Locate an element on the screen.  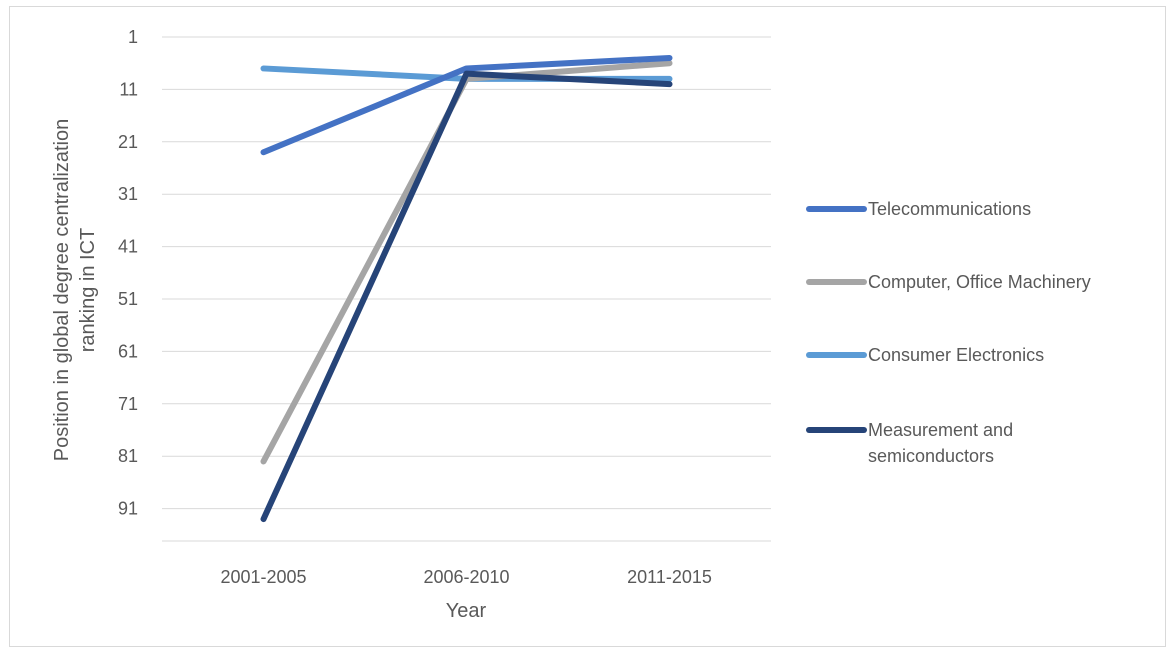
legend-label: Measurement and is located at coordinates (940, 430).